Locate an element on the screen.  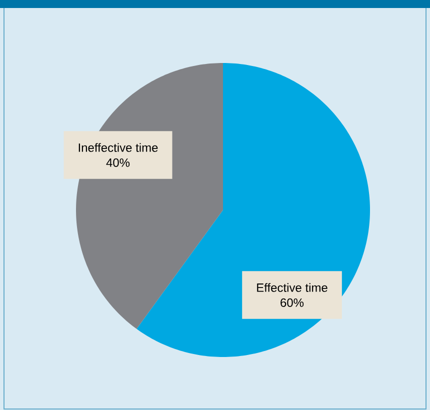
data-label: 40% is located at coordinates (118, 162).